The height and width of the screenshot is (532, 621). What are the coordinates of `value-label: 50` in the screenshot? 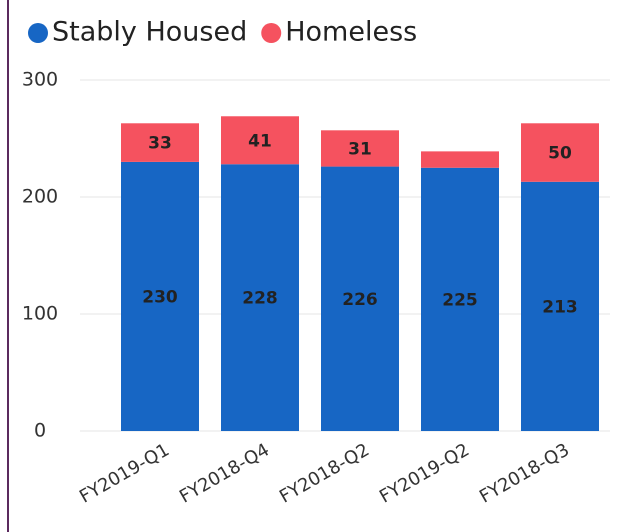 It's located at (560, 154).